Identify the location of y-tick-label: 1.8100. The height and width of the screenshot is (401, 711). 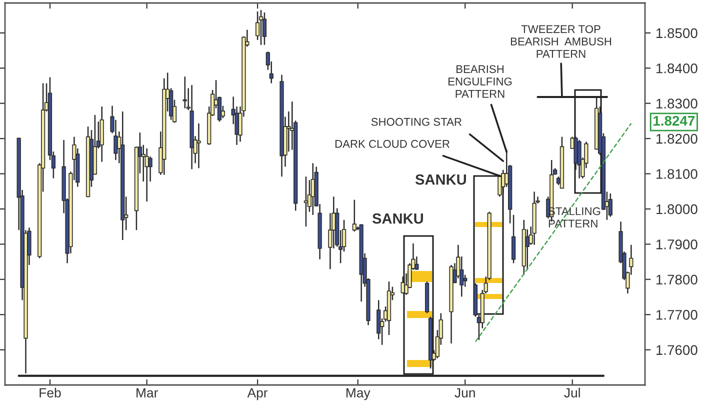
(677, 174).